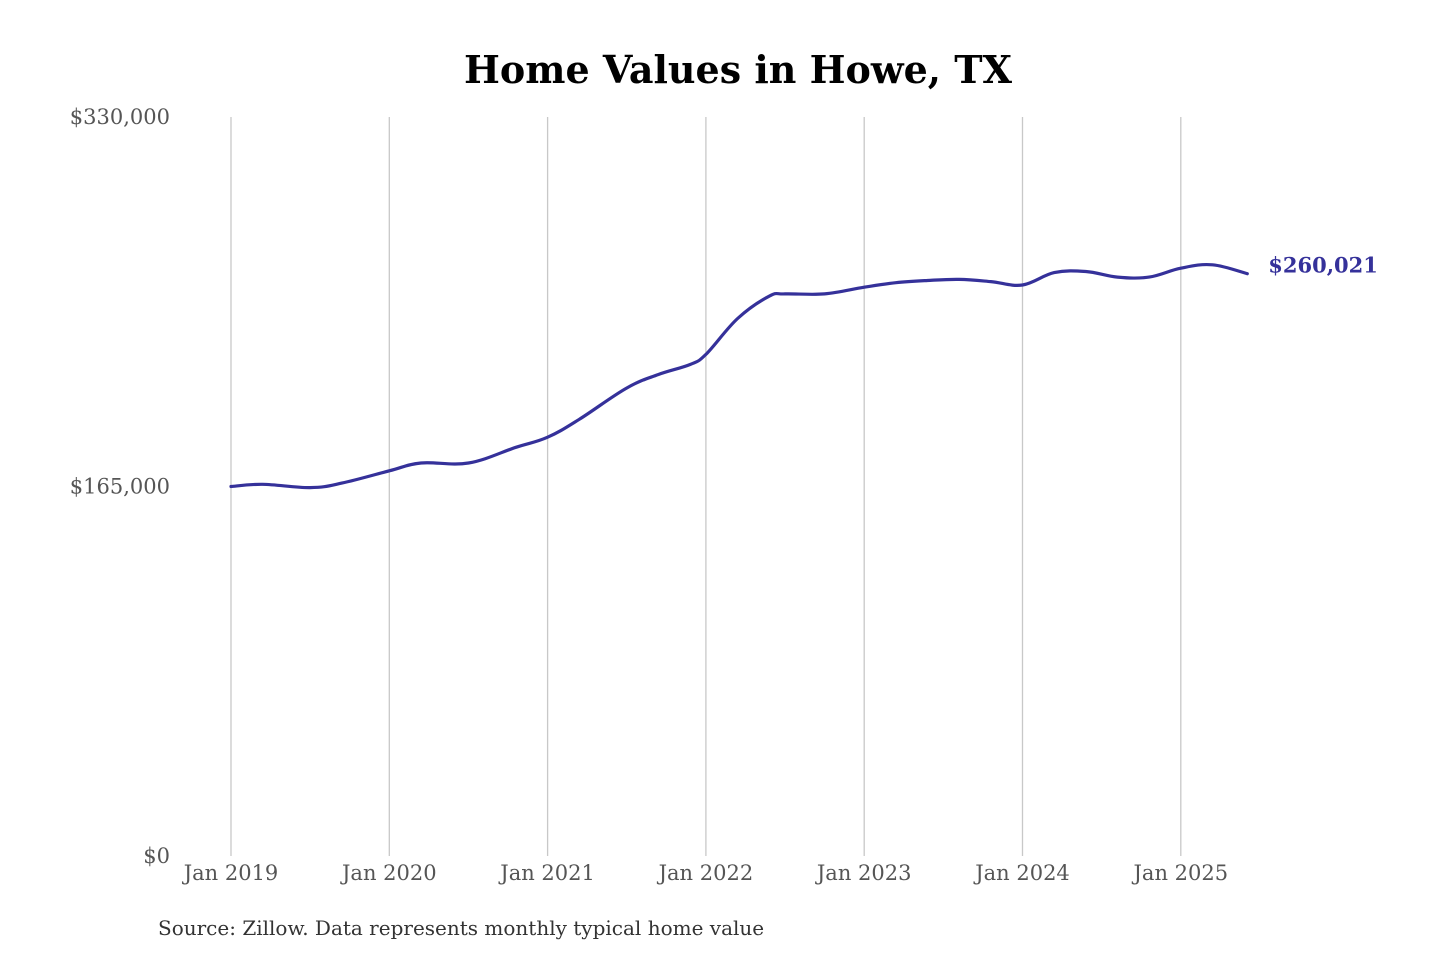 This screenshot has height=960, width=1440. I want to click on y-tick-label-1: $165,000, so click(120, 487).